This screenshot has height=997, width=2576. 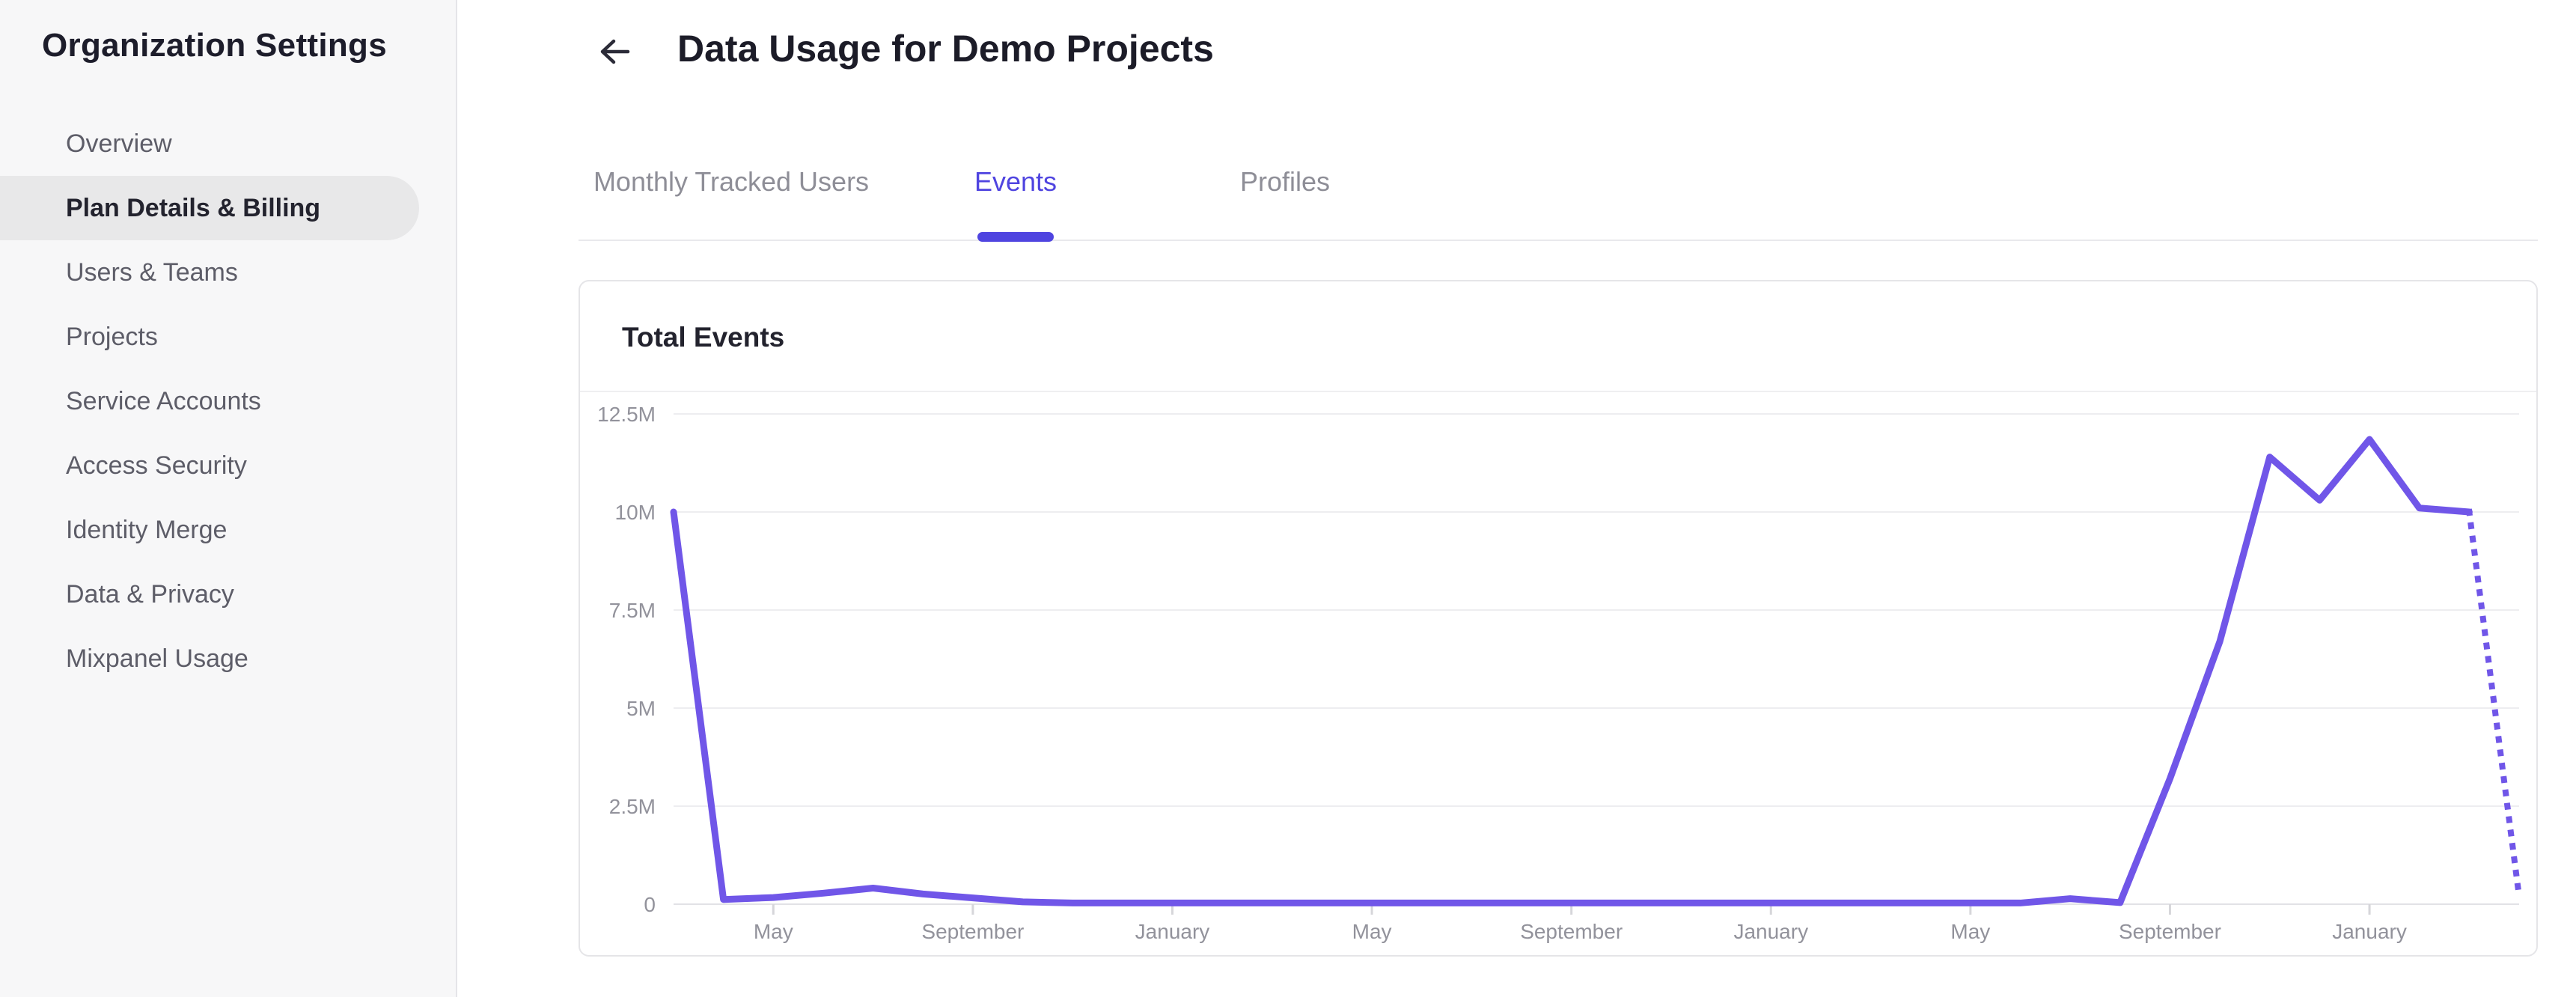 What do you see at coordinates (209, 208) in the screenshot?
I see `sidebar-item-plan-details-billing: Plan Details & Billing` at bounding box center [209, 208].